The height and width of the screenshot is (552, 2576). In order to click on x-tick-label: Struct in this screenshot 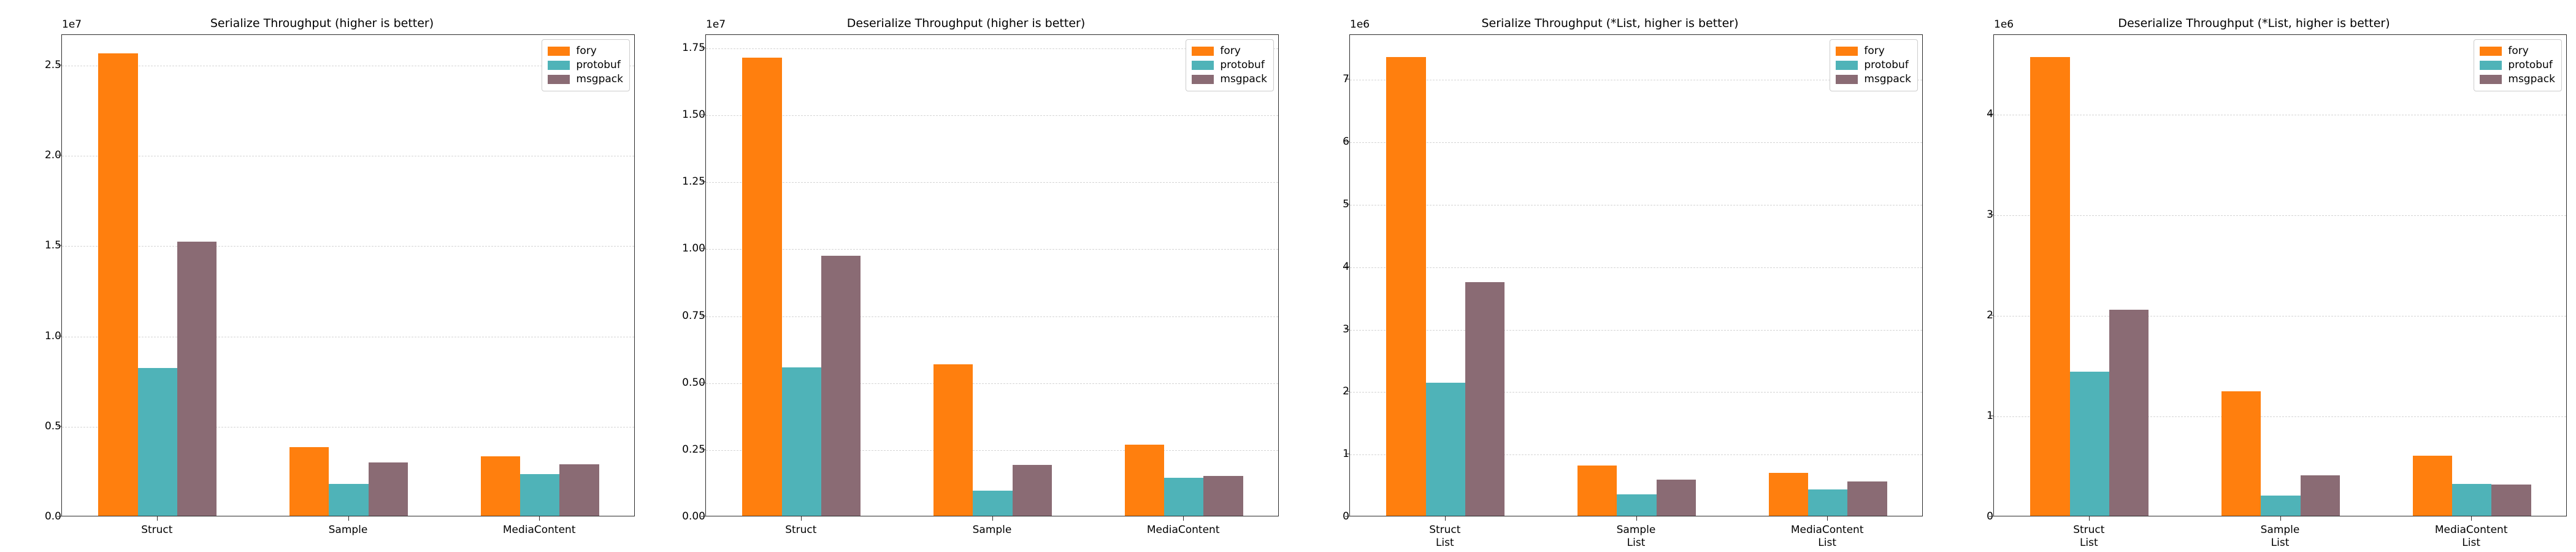, I will do `click(156, 530)`.